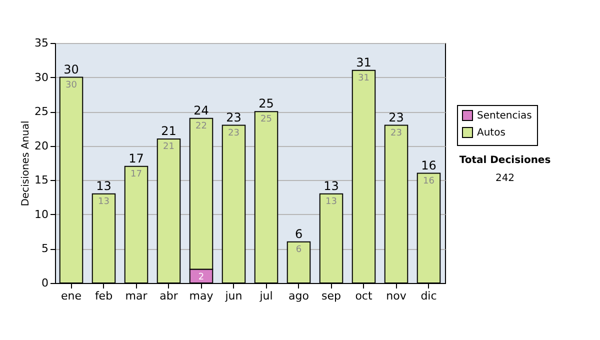  Describe the element at coordinates (332, 296) in the screenshot. I see `x-tick-label: sep` at that location.